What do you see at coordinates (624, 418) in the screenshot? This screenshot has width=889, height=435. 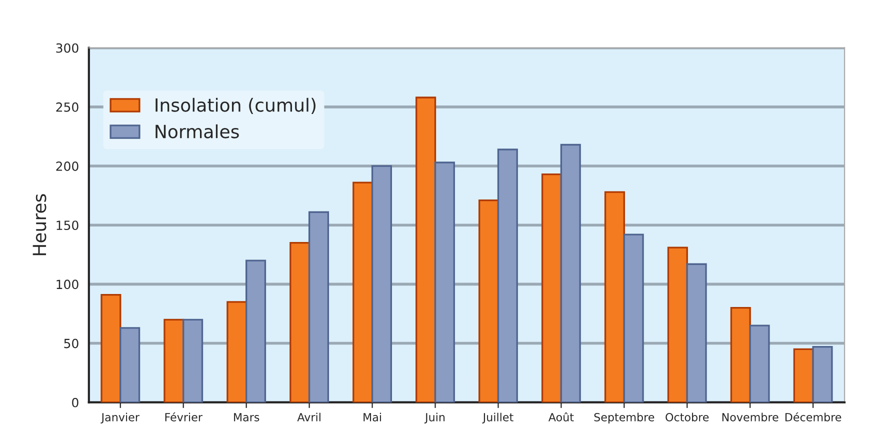 I see `x-tick-label: Septembre` at bounding box center [624, 418].